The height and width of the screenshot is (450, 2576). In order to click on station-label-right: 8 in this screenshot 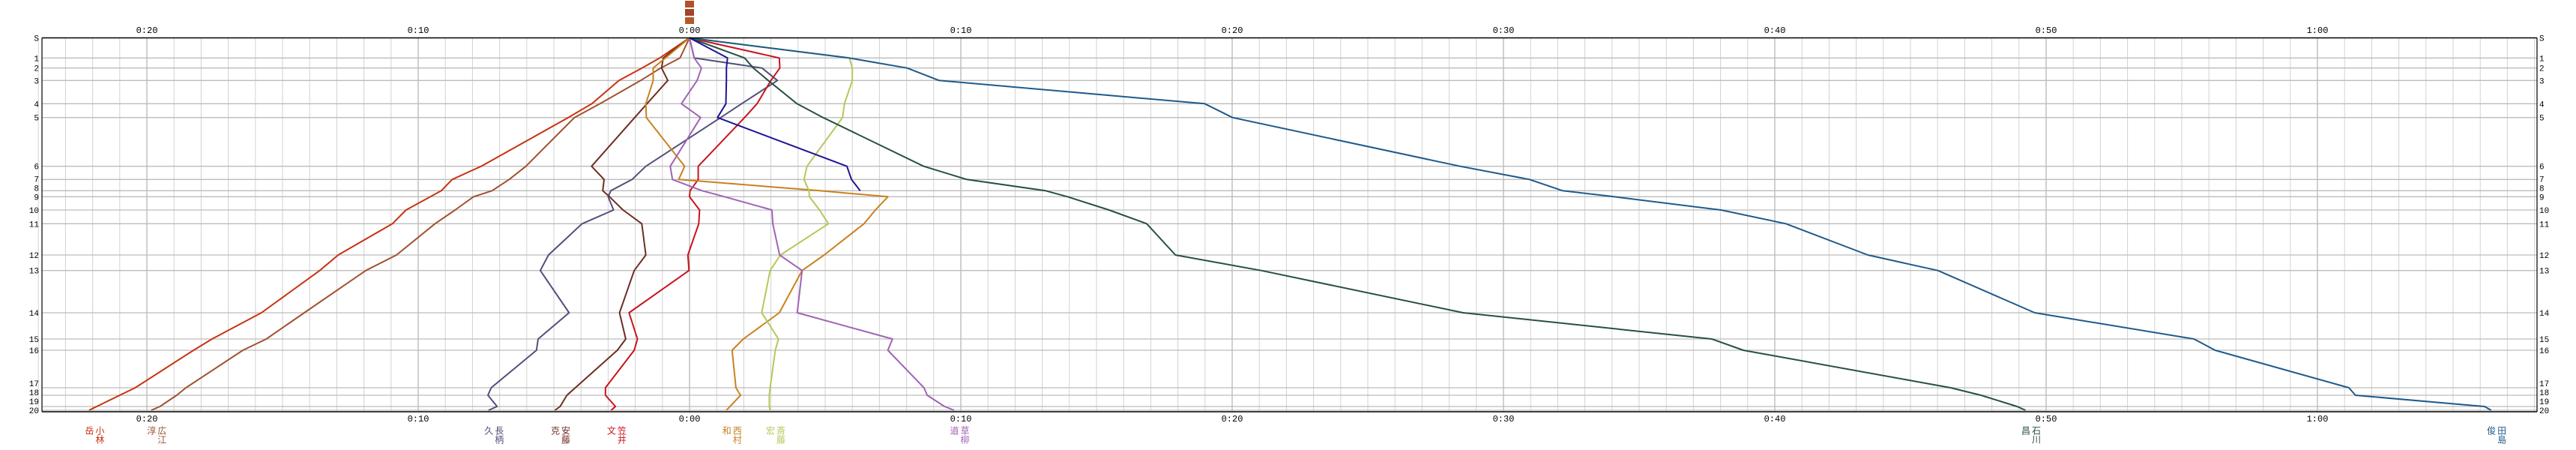, I will do `click(2542, 189)`.